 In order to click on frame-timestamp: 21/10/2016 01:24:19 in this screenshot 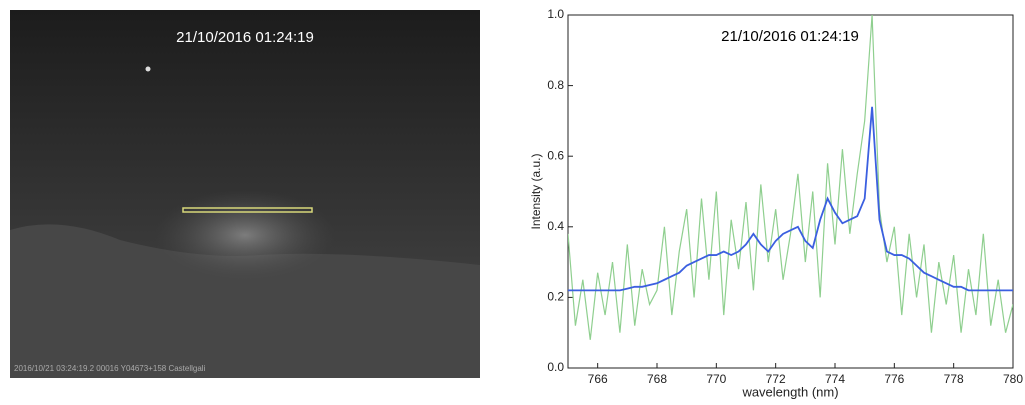, I will do `click(245, 37)`.